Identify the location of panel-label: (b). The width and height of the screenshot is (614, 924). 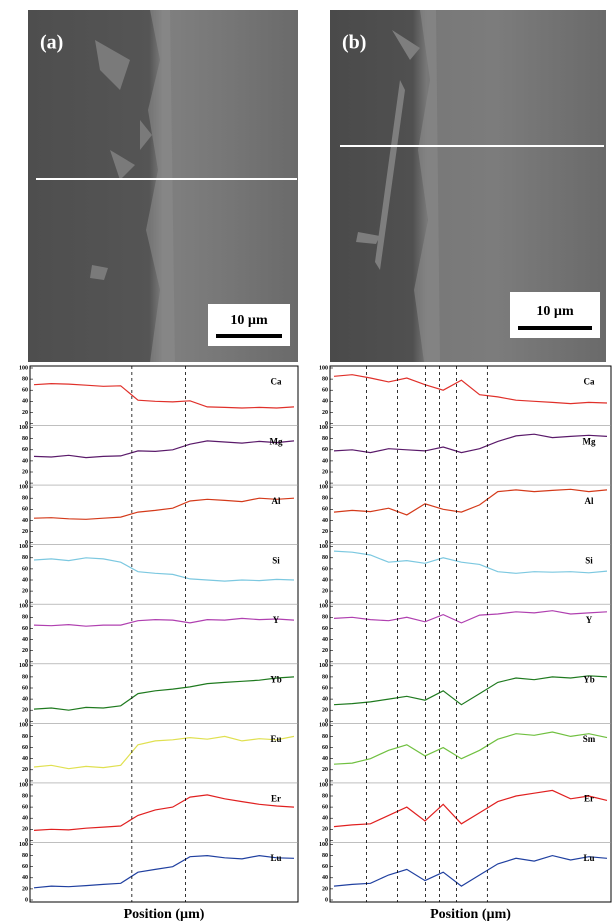
(354, 43).